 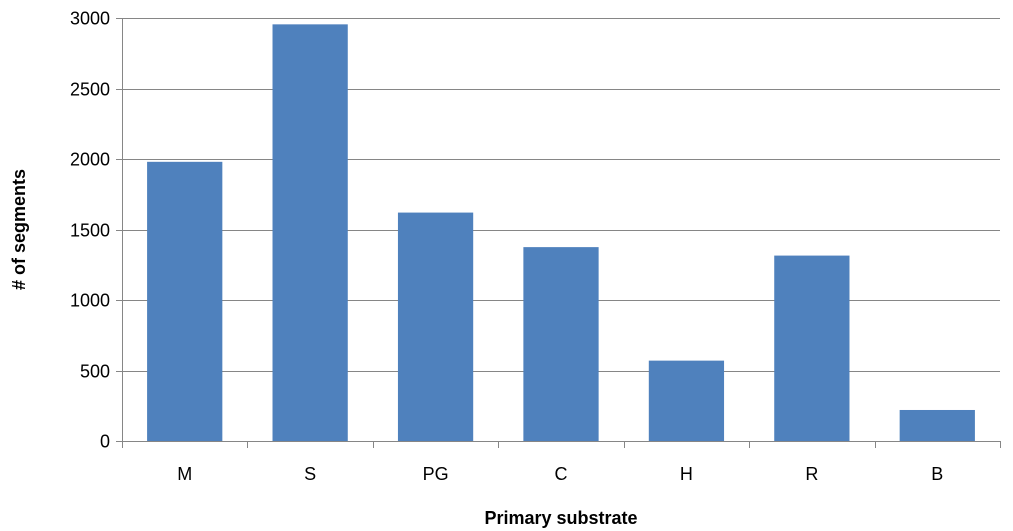 What do you see at coordinates (90, 160) in the screenshot?
I see `y-tick-label: 2000` at bounding box center [90, 160].